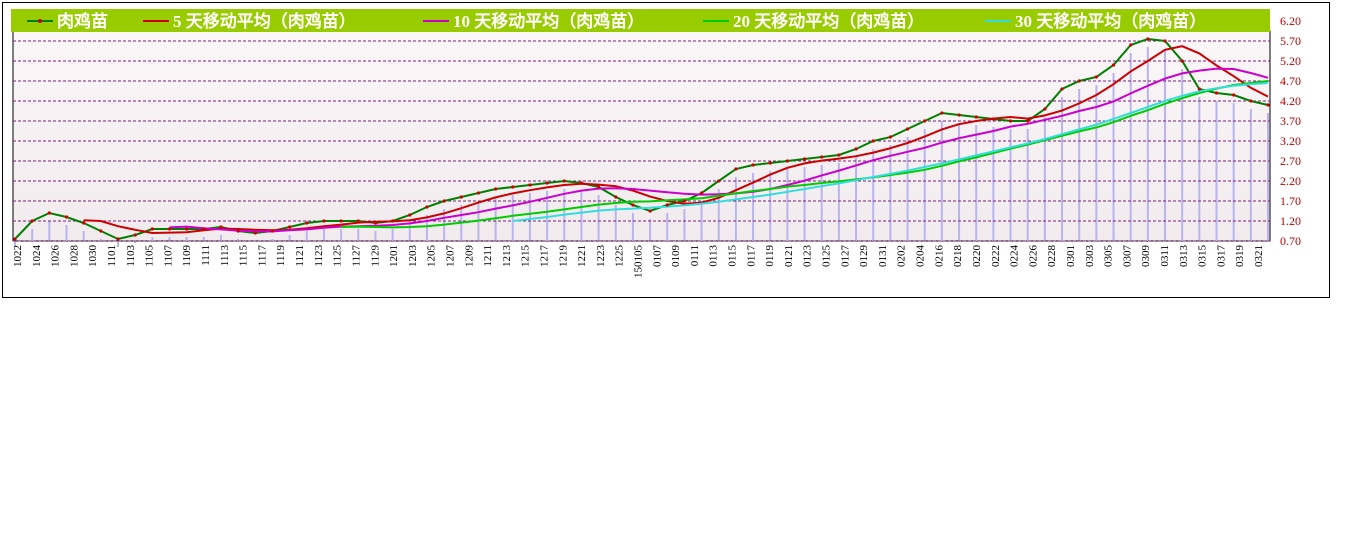 The width and height of the screenshot is (1345, 541). I want to click on x-tick-label: 0321, so click(1259, 256).